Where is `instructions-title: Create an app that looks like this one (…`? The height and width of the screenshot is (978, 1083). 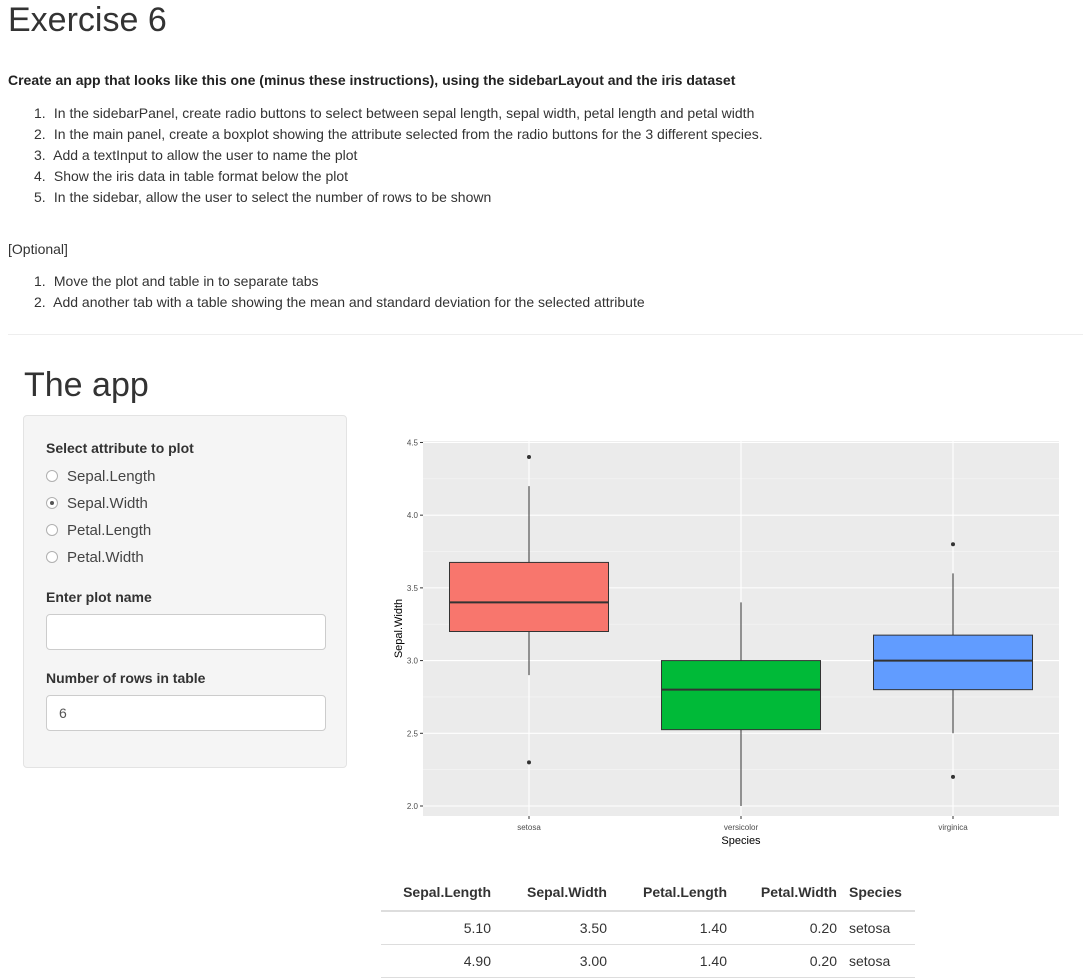 instructions-title: Create an app that looks like this one (… is located at coordinates (372, 80).